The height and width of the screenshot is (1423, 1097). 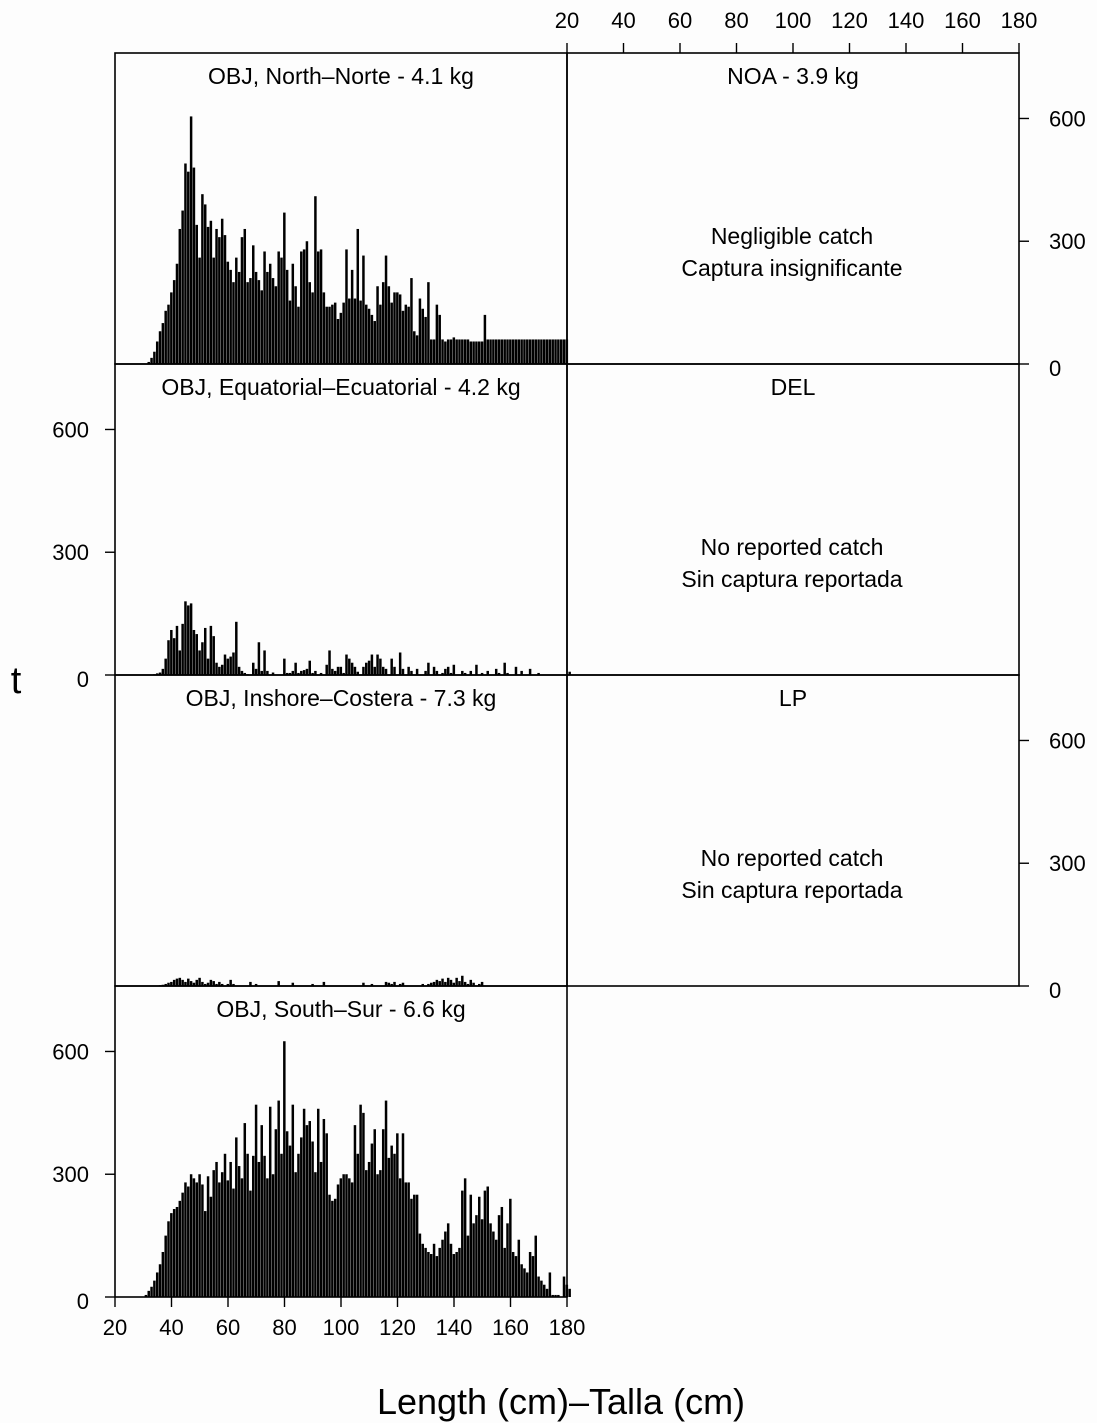 What do you see at coordinates (623, 20) in the screenshot?
I see `xtick-label-top-40: 40` at bounding box center [623, 20].